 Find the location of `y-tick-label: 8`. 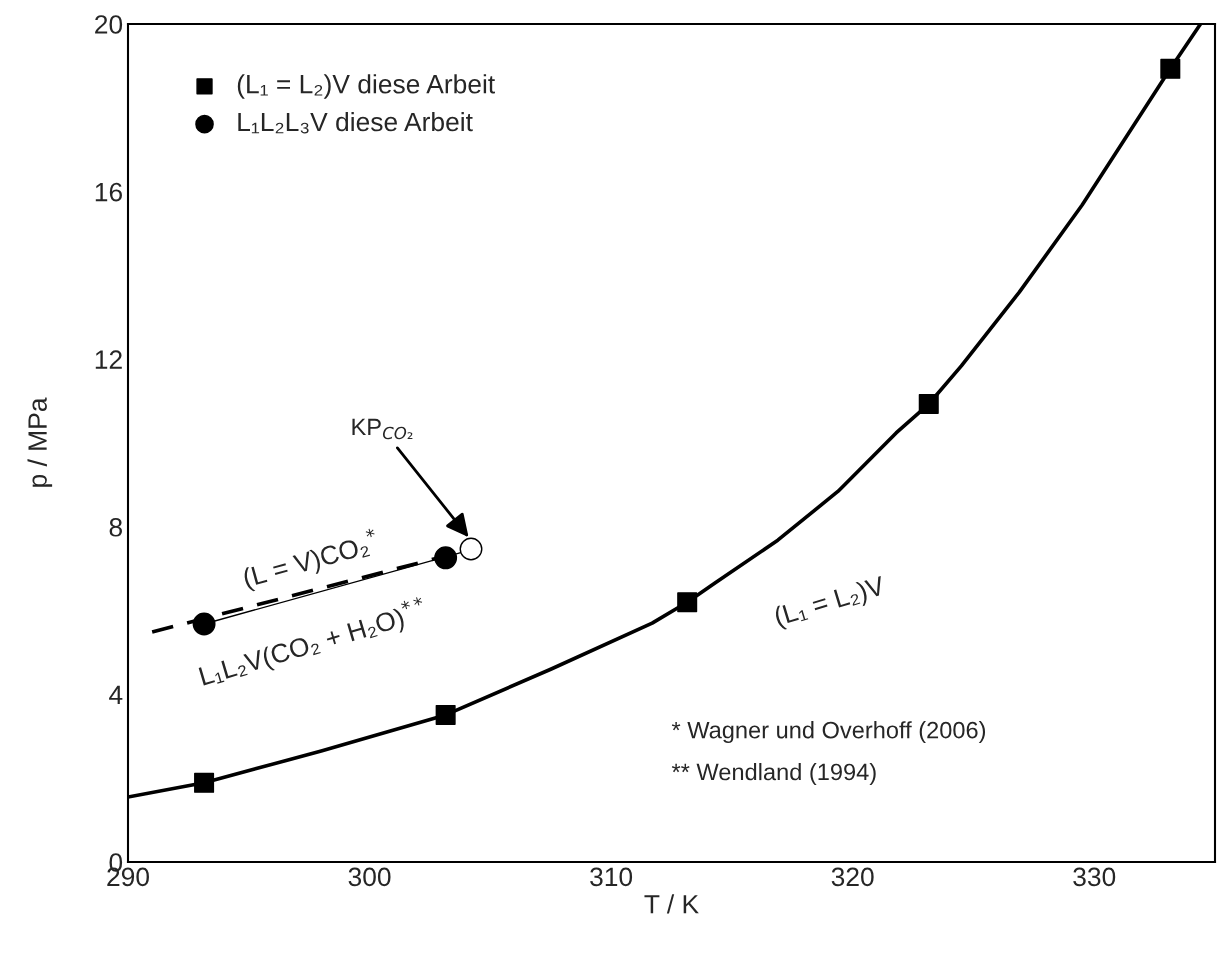

y-tick-label: 8 is located at coordinates (115, 527).